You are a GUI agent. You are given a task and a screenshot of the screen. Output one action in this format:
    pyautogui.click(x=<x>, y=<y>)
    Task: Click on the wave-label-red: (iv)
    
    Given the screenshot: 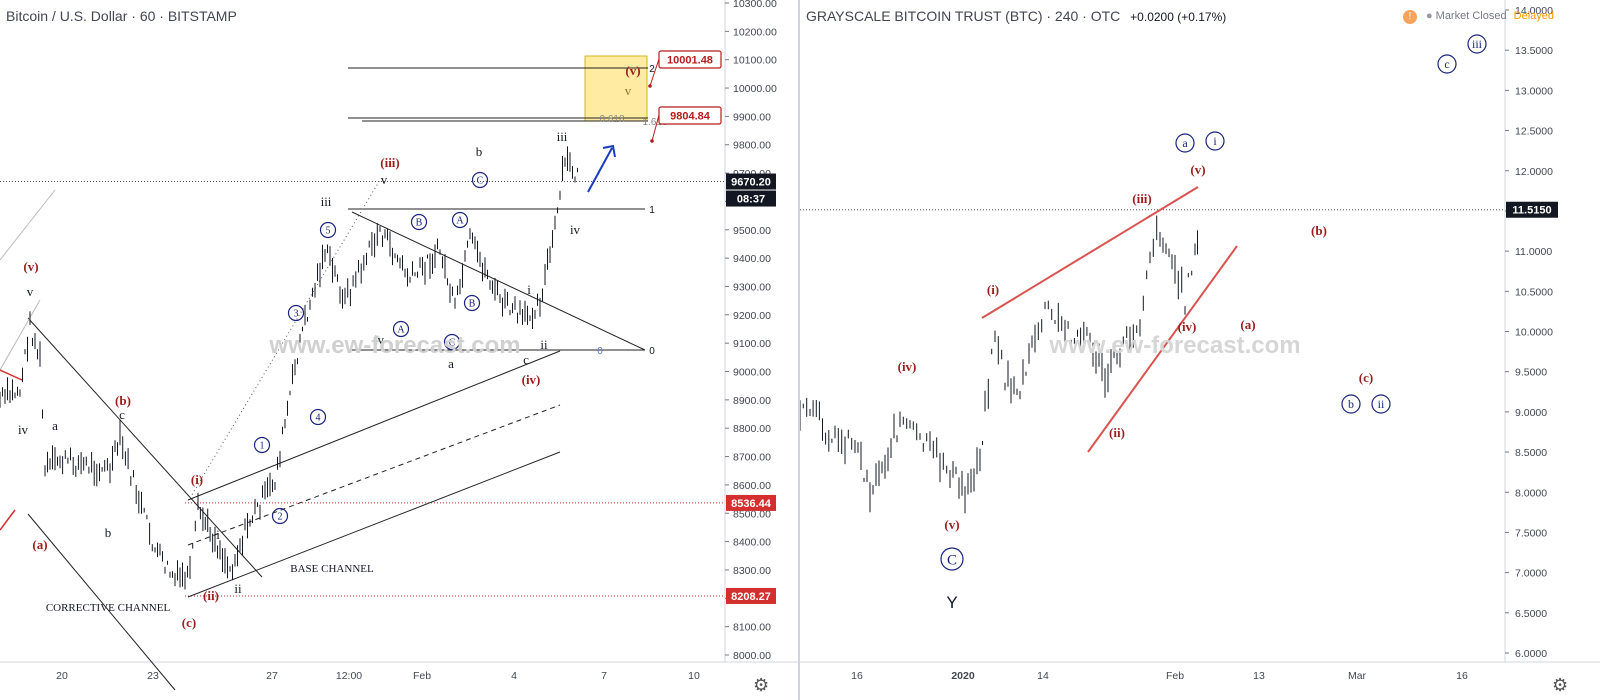 What is the action you would take?
    pyautogui.click(x=531, y=379)
    